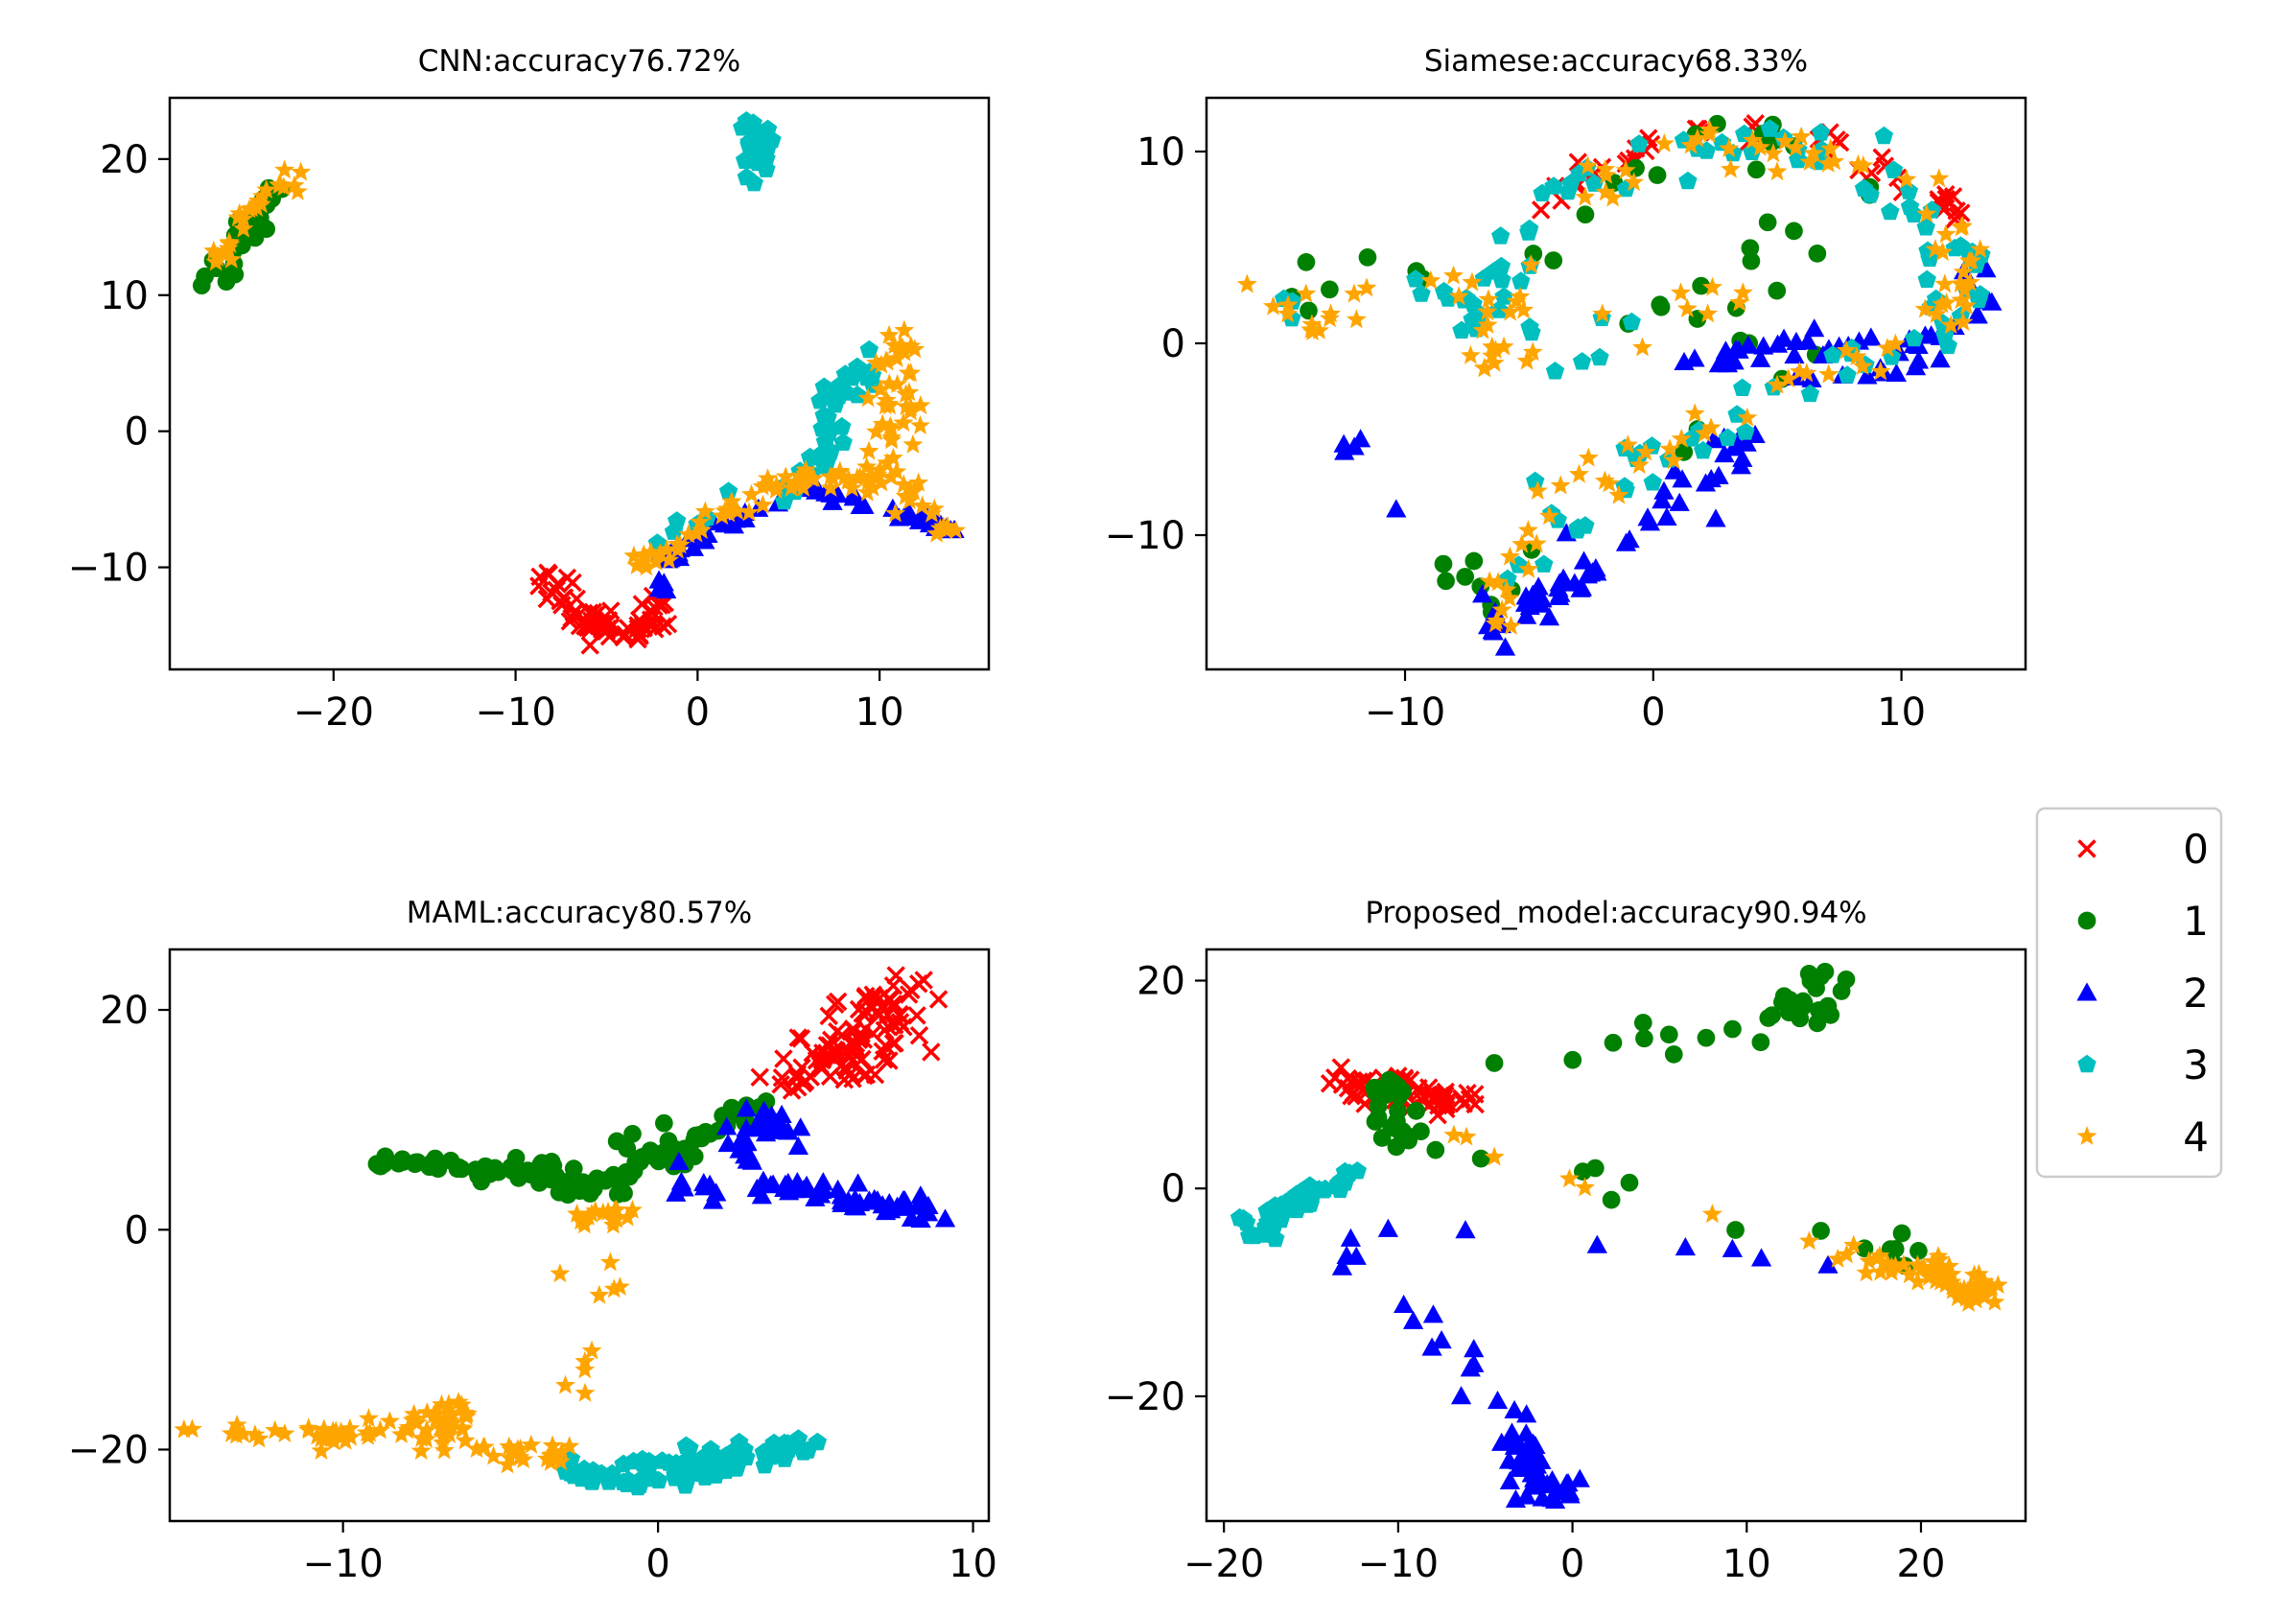  I want to click on y-tick-label: 20, so click(124, 1011).